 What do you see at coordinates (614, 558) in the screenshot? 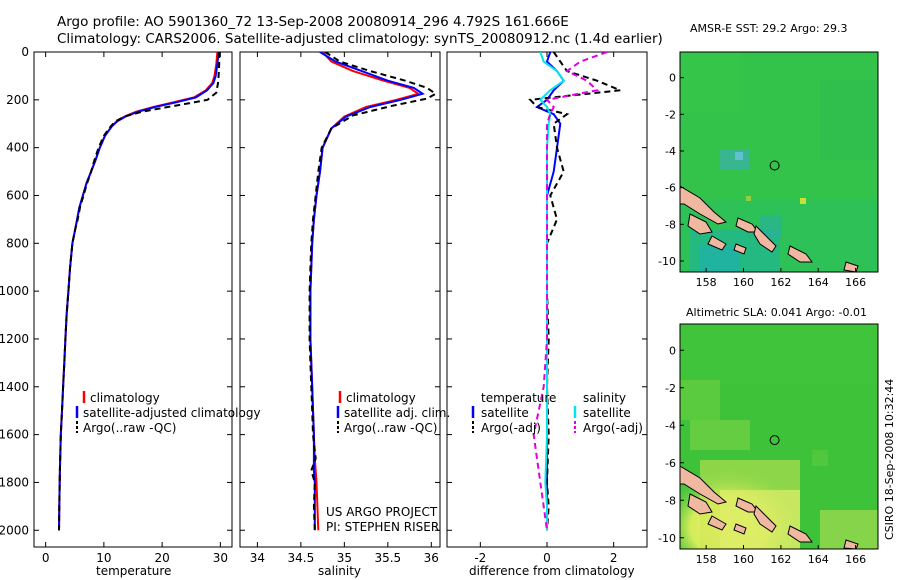
I see `x-tick-label: 2` at bounding box center [614, 558].